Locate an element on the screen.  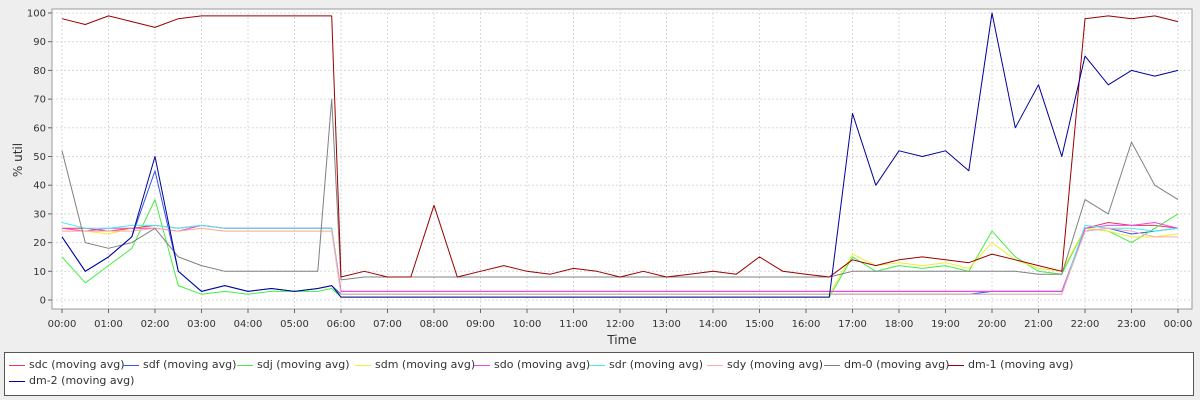
legend-item: dm-1 (moving avg) is located at coordinates (1010, 365).